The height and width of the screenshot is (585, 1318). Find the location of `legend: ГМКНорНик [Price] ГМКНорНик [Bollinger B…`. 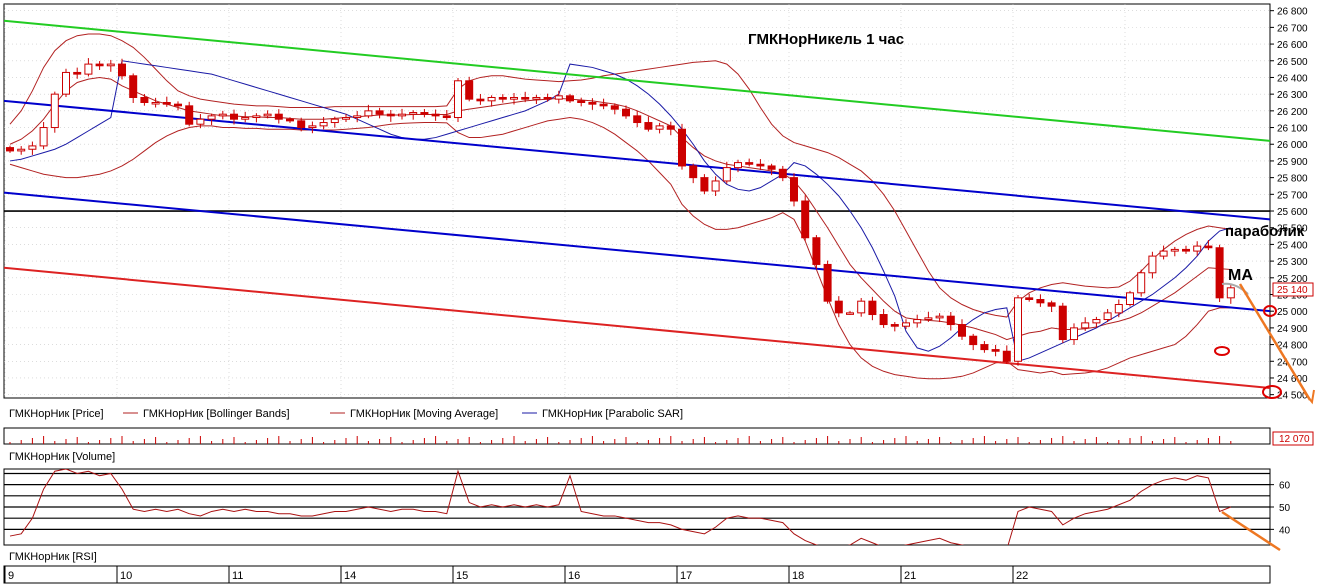

legend: ГМКНорНик [Price] ГМКНорНик [Bollinger B… is located at coordinates (346, 414).